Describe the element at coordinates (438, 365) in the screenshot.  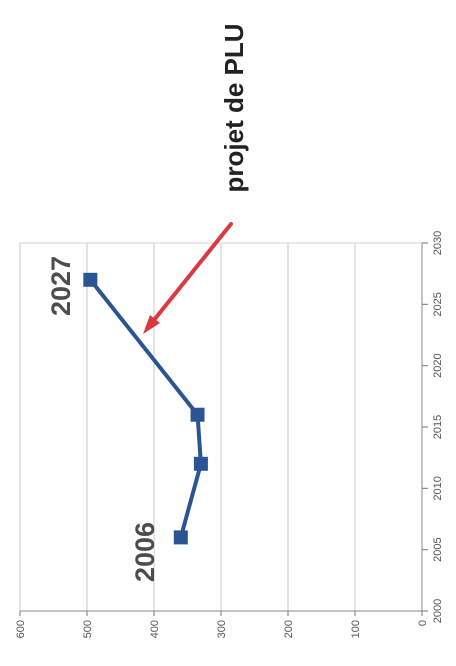
I see `x-tick-label: 2020` at that location.